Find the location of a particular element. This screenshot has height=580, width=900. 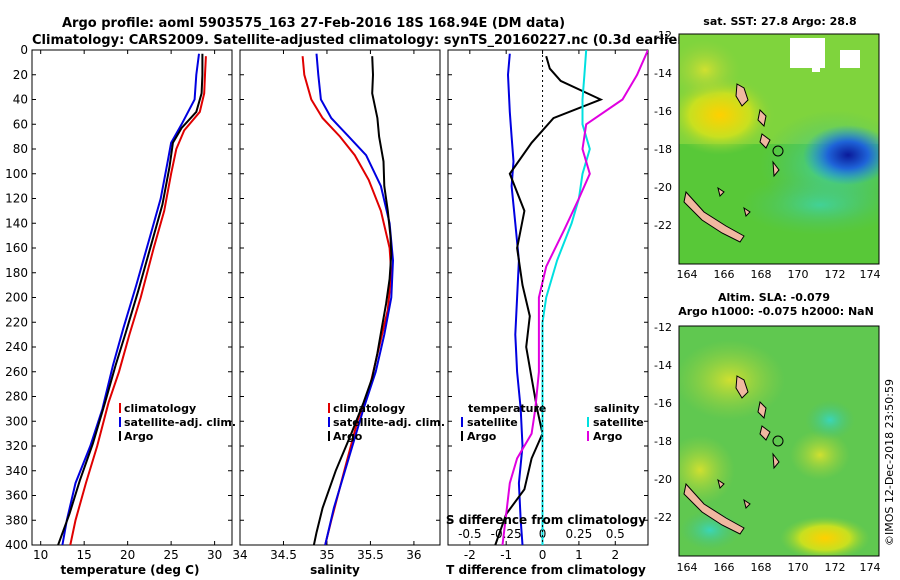

sla-map-subtitle: Argo h1000: -0.075 h2000: NaN is located at coordinates (776, 311).